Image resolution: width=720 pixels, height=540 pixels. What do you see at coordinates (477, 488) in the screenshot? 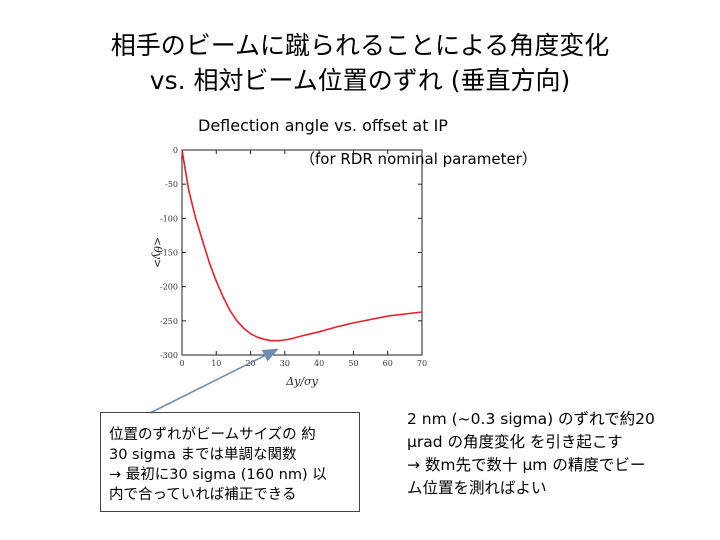
I see `explanation-line: ム位置を測ればよい` at bounding box center [477, 488].